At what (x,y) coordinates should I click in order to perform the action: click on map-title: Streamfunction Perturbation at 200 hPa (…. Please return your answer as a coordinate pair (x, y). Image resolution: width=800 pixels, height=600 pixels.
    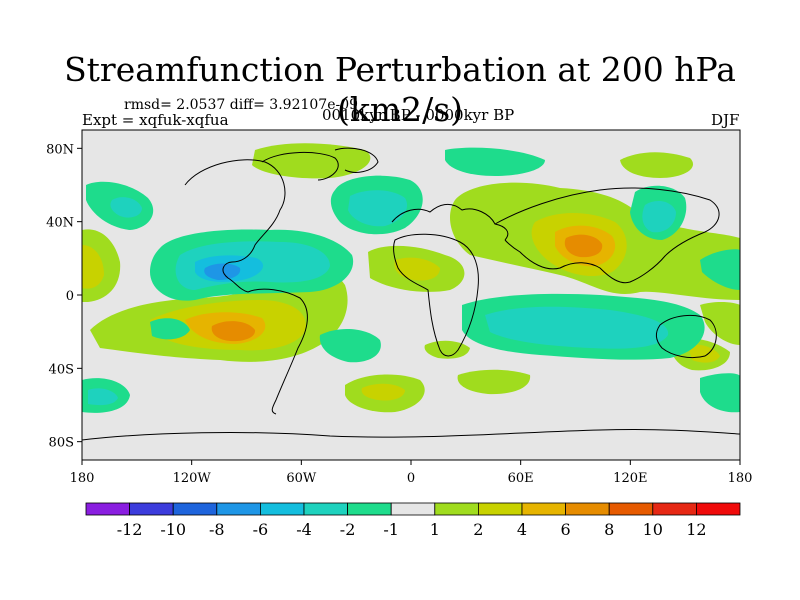
    Looking at the image, I should click on (400, 89).